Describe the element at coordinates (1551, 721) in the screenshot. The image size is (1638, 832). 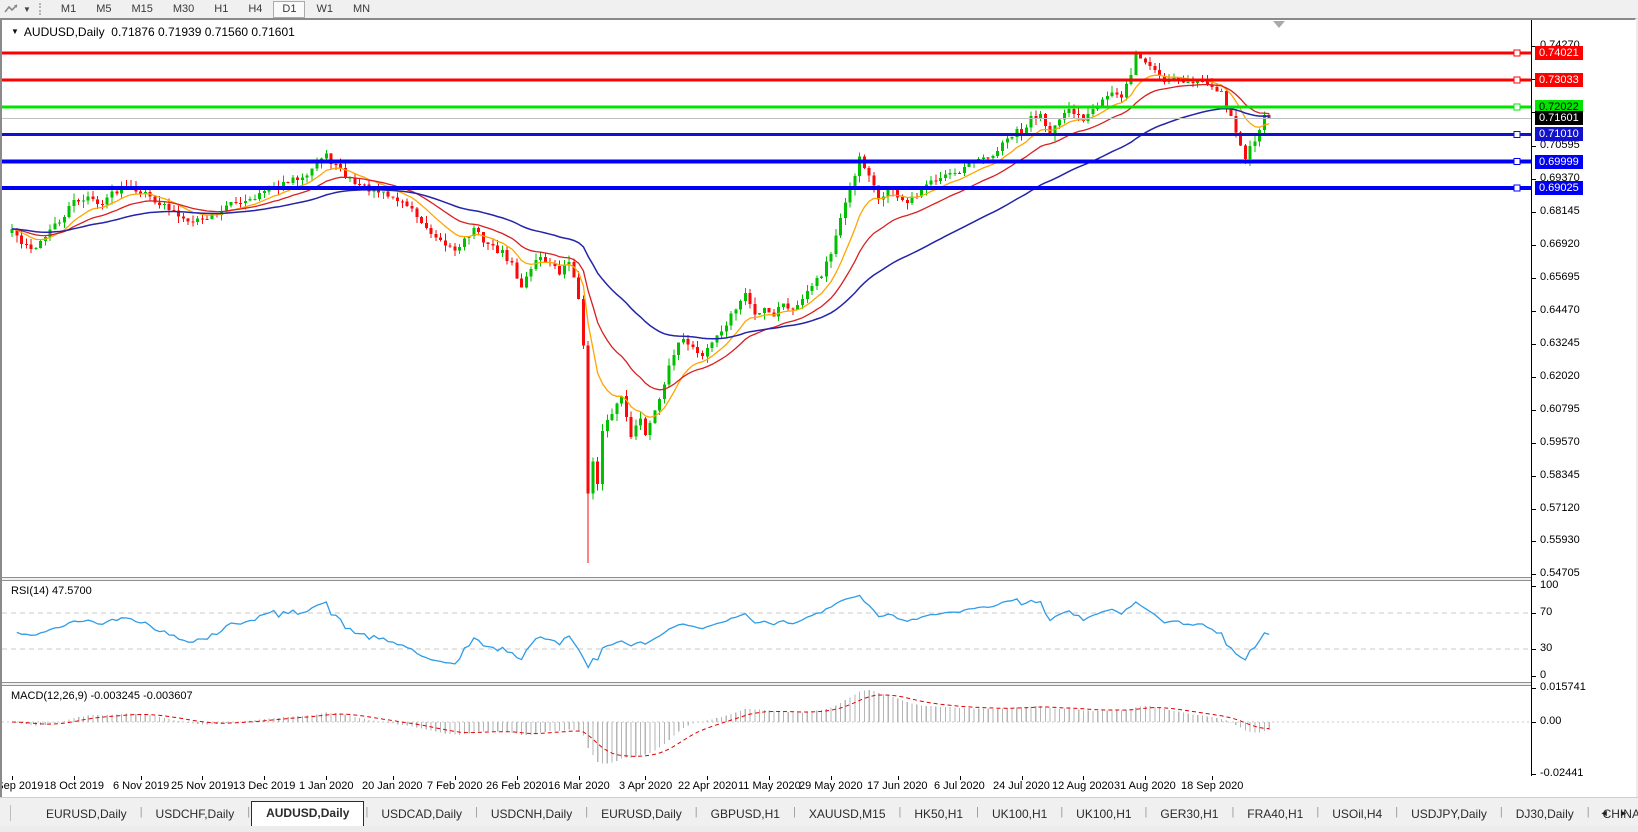
I see `axis-tick-label: 0.00` at that location.